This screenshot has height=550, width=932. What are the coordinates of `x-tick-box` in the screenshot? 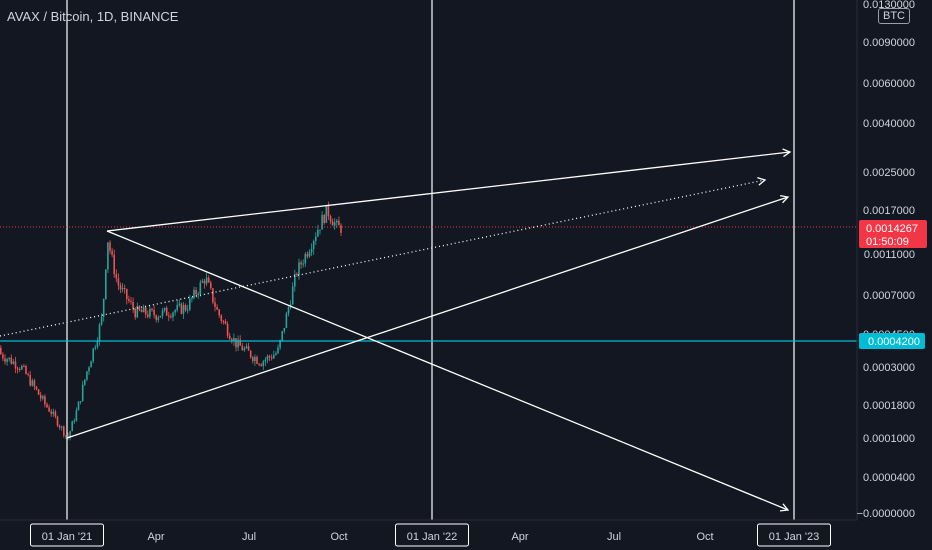 It's located at (67, 535).